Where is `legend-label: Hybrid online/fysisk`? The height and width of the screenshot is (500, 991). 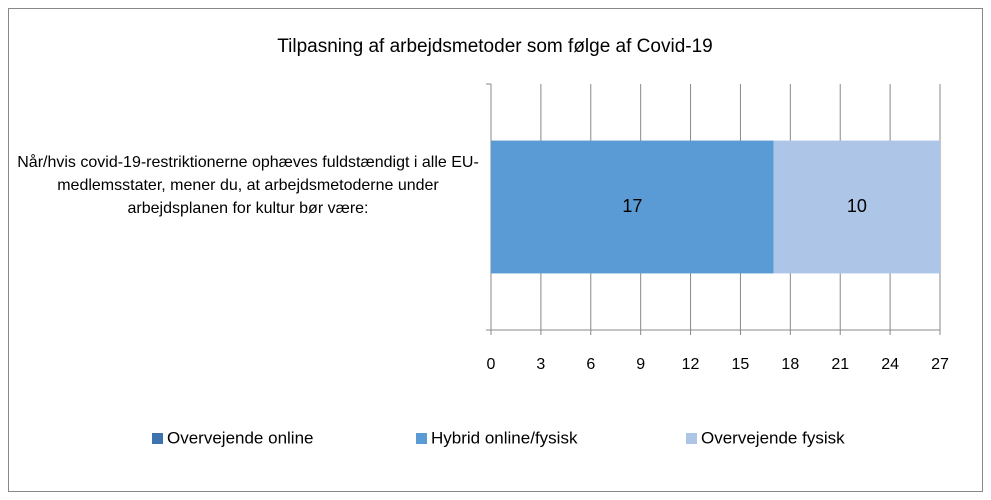 legend-label: Hybrid online/fysisk is located at coordinates (504, 437).